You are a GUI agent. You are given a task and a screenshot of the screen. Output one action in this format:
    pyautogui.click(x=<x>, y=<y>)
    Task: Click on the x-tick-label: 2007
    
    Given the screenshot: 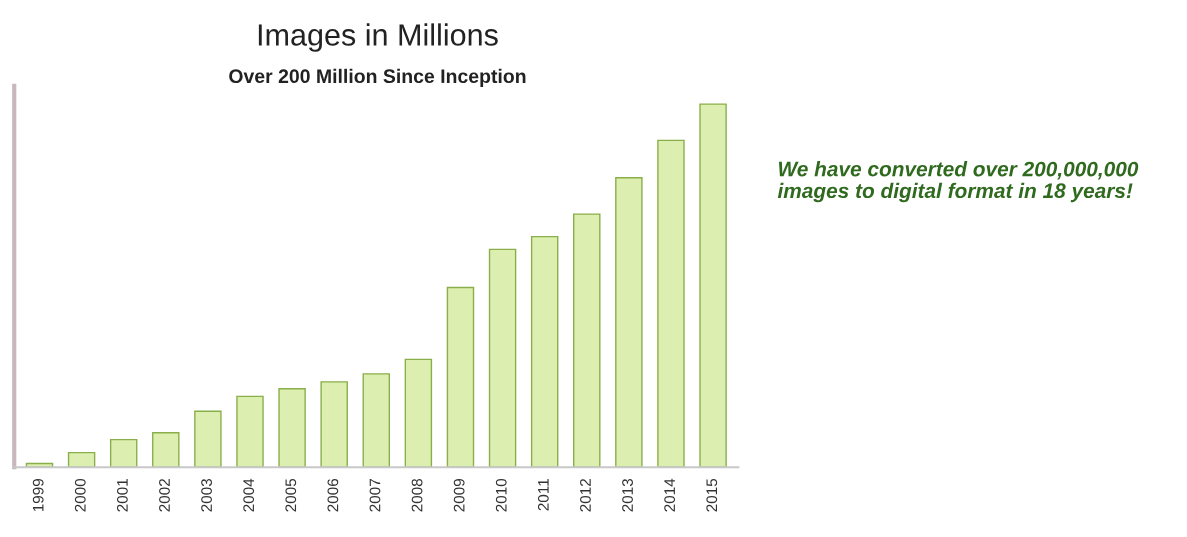 What is the action you would take?
    pyautogui.click(x=375, y=495)
    